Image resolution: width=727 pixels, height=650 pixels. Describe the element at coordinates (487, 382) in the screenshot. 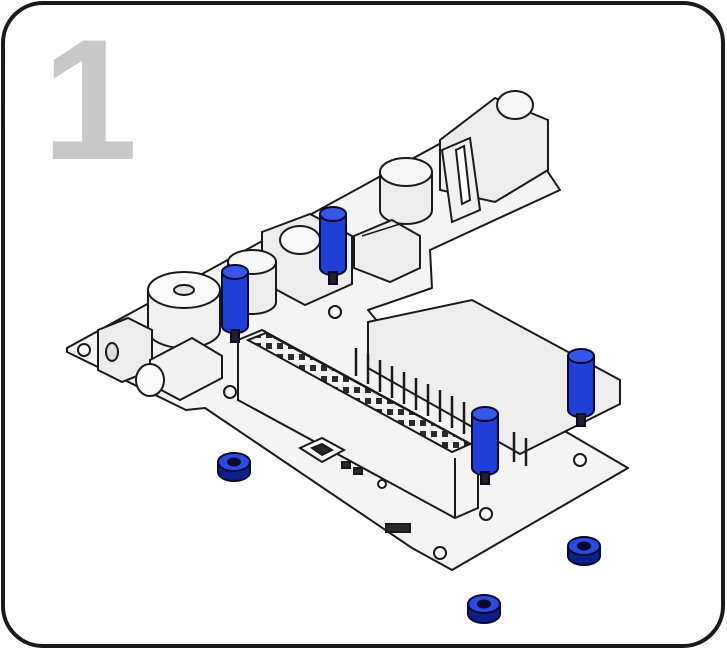

I see `pin-header-icon` at that location.